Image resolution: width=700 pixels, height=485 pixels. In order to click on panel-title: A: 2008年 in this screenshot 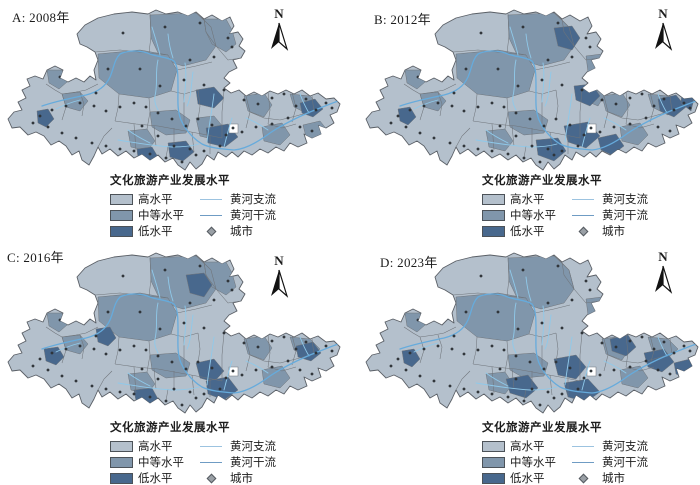, I will do `click(41, 17)`.